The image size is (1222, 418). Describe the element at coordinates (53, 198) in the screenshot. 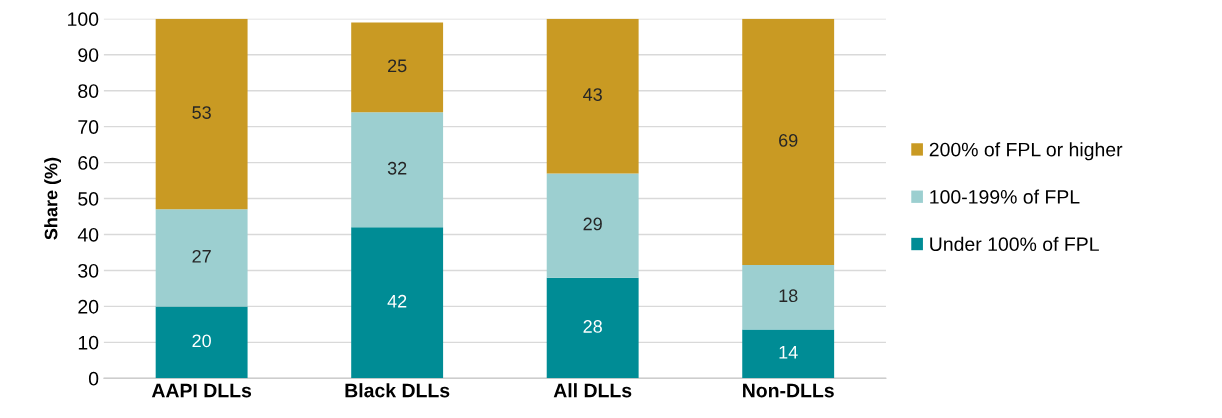

I see `y-axis-title: Share (%)` at that location.